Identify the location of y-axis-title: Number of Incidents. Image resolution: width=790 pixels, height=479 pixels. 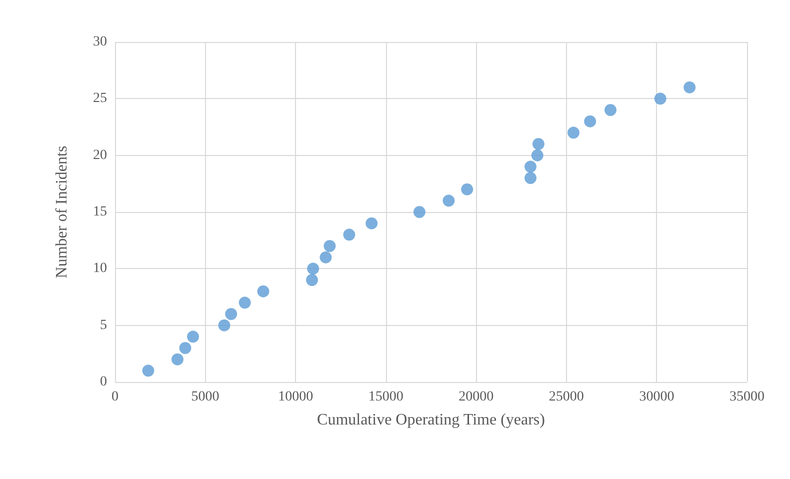
(62, 212).